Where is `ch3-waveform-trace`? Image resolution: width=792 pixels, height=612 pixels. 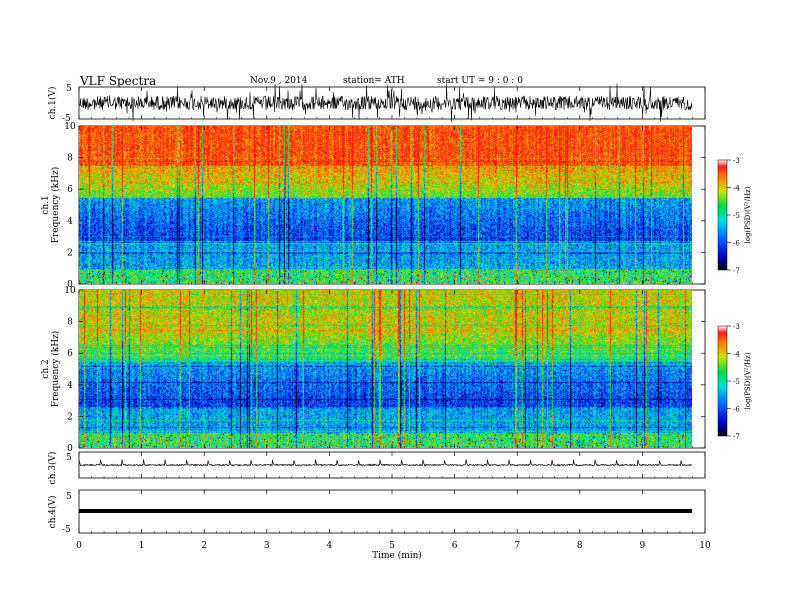
ch3-waveform-trace is located at coordinates (385, 463).